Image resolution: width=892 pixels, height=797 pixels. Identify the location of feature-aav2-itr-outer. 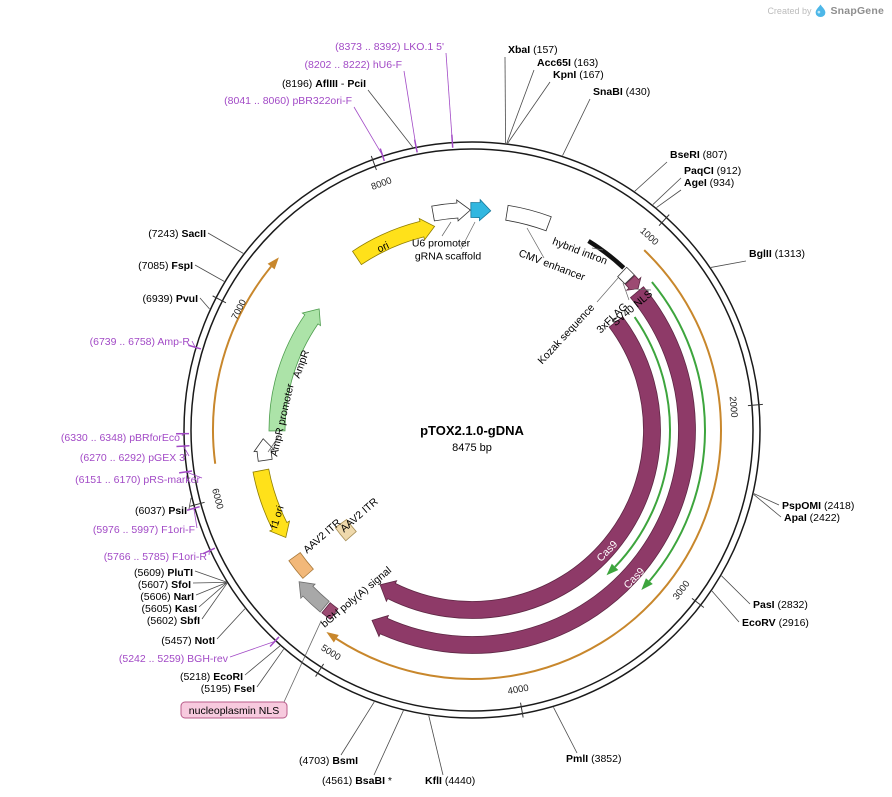
(301, 565).